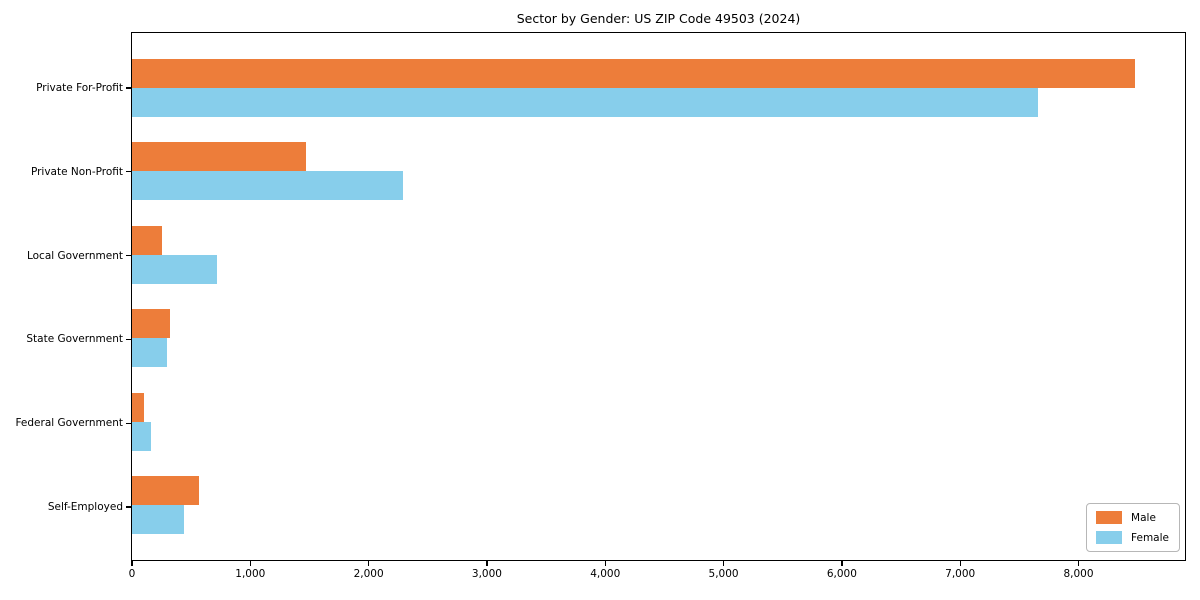  Describe the element at coordinates (74, 339) in the screenshot. I see `y-axis-label: State Government` at that location.